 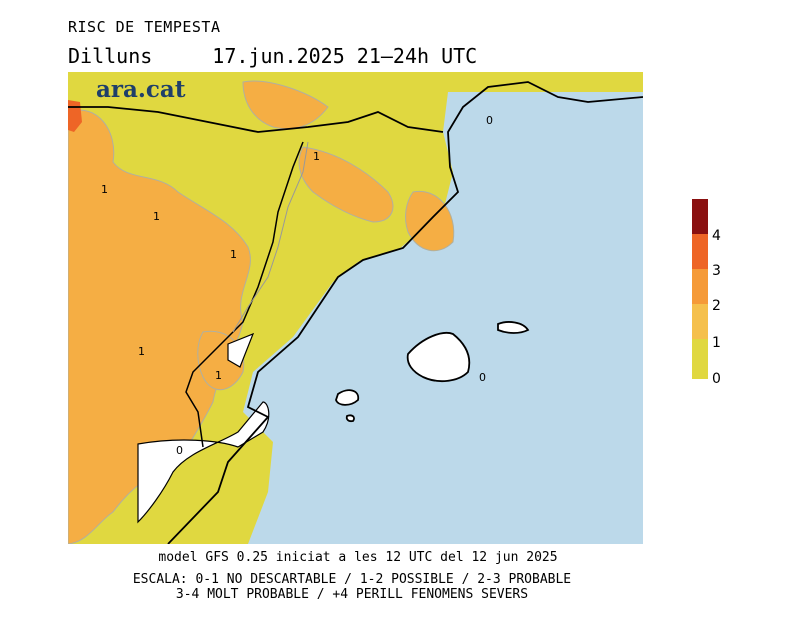 I want to click on chart-subtitle: Dilluns 17.jun.2025 21–24h UTC, so click(x=272, y=56).